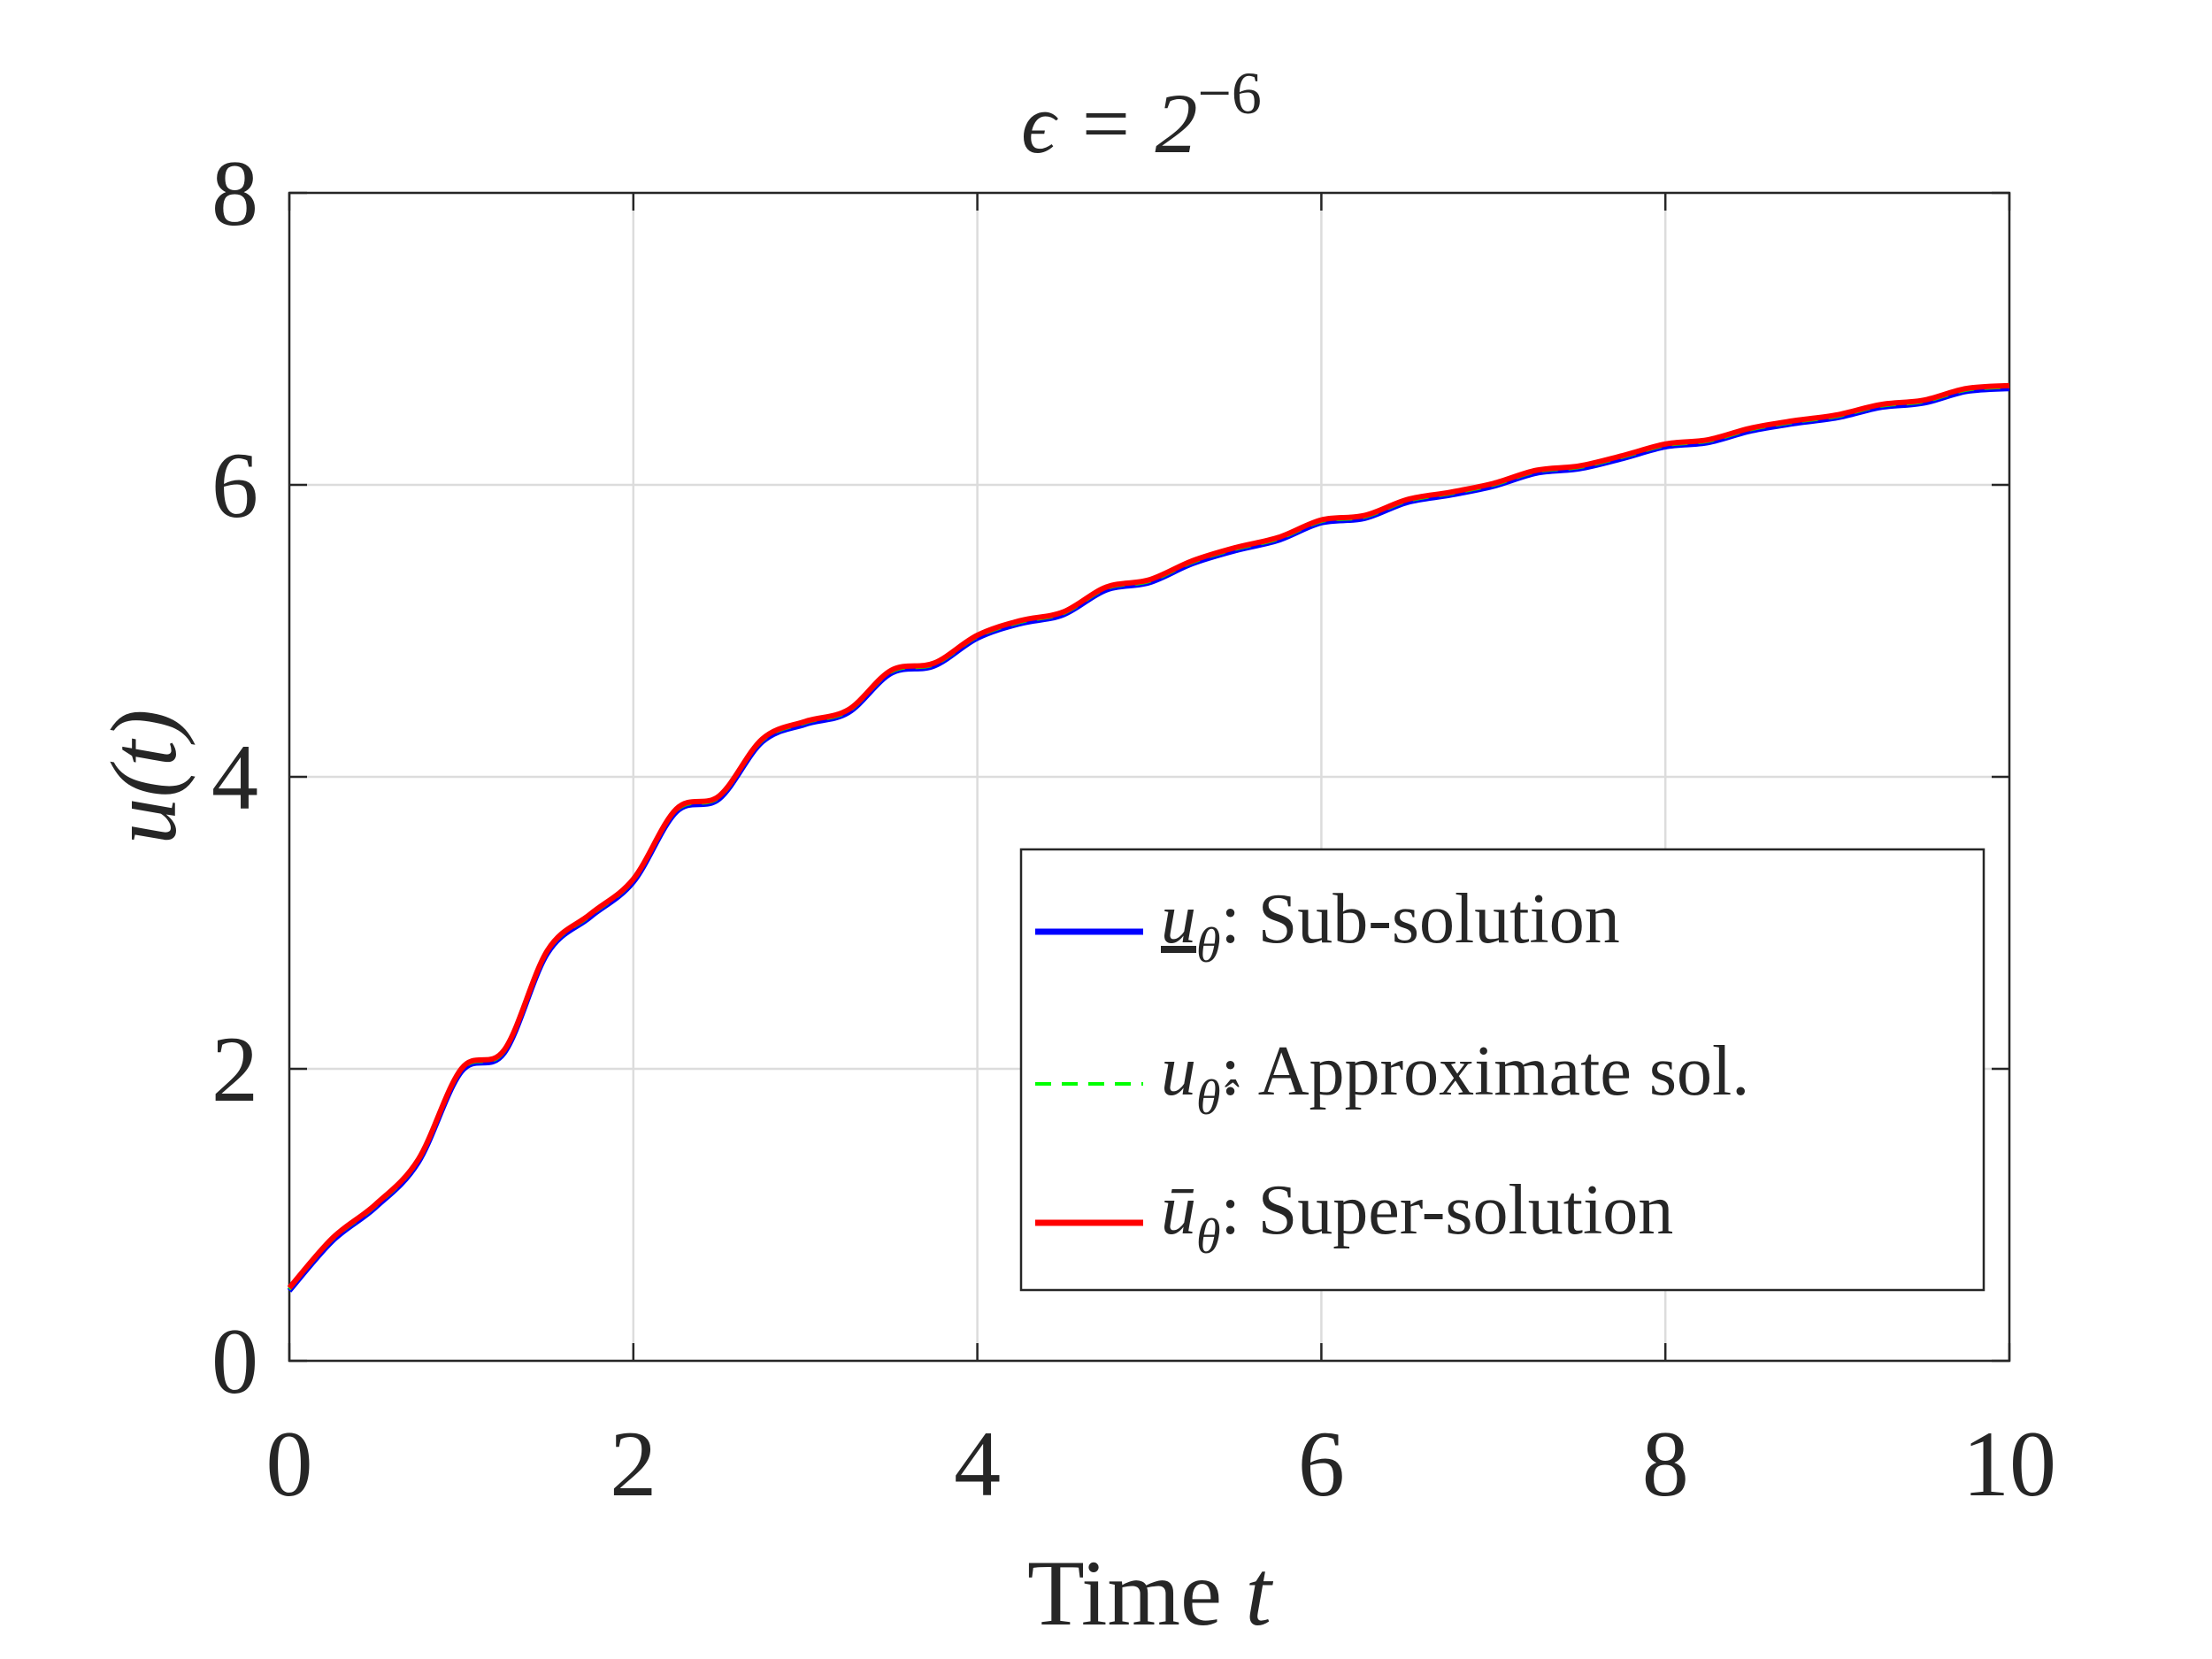  I want to click on x-tick-label: 0, so click(290, 1464).